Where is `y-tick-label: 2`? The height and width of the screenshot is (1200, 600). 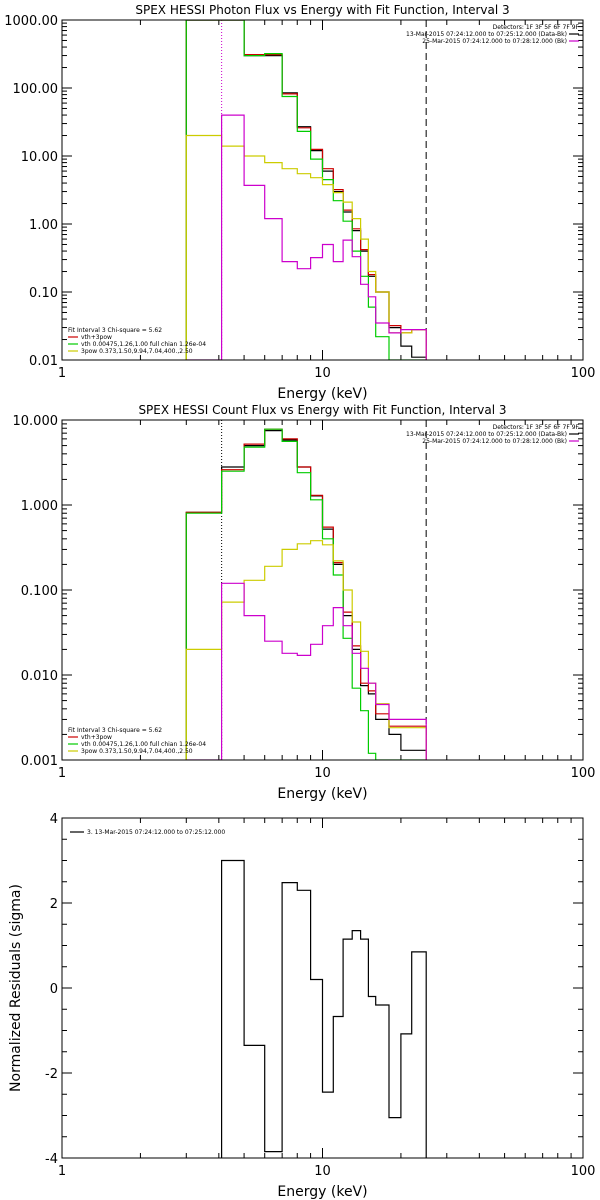
y-tick-label: 2 is located at coordinates (54, 904).